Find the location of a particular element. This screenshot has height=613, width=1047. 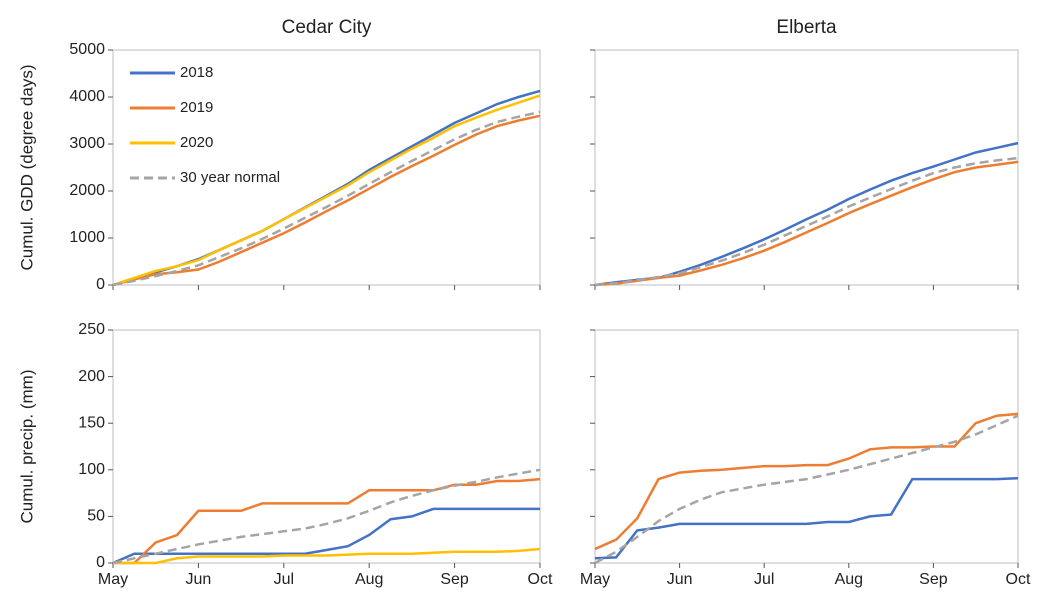

panel-title: Cedar City is located at coordinates (327, 27).